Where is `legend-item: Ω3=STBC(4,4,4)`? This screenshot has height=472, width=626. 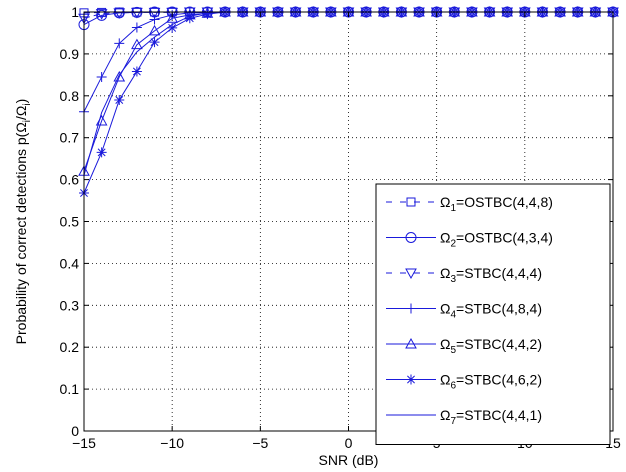 legend-item: Ω3=STBC(4,4,4) is located at coordinates (464, 275).